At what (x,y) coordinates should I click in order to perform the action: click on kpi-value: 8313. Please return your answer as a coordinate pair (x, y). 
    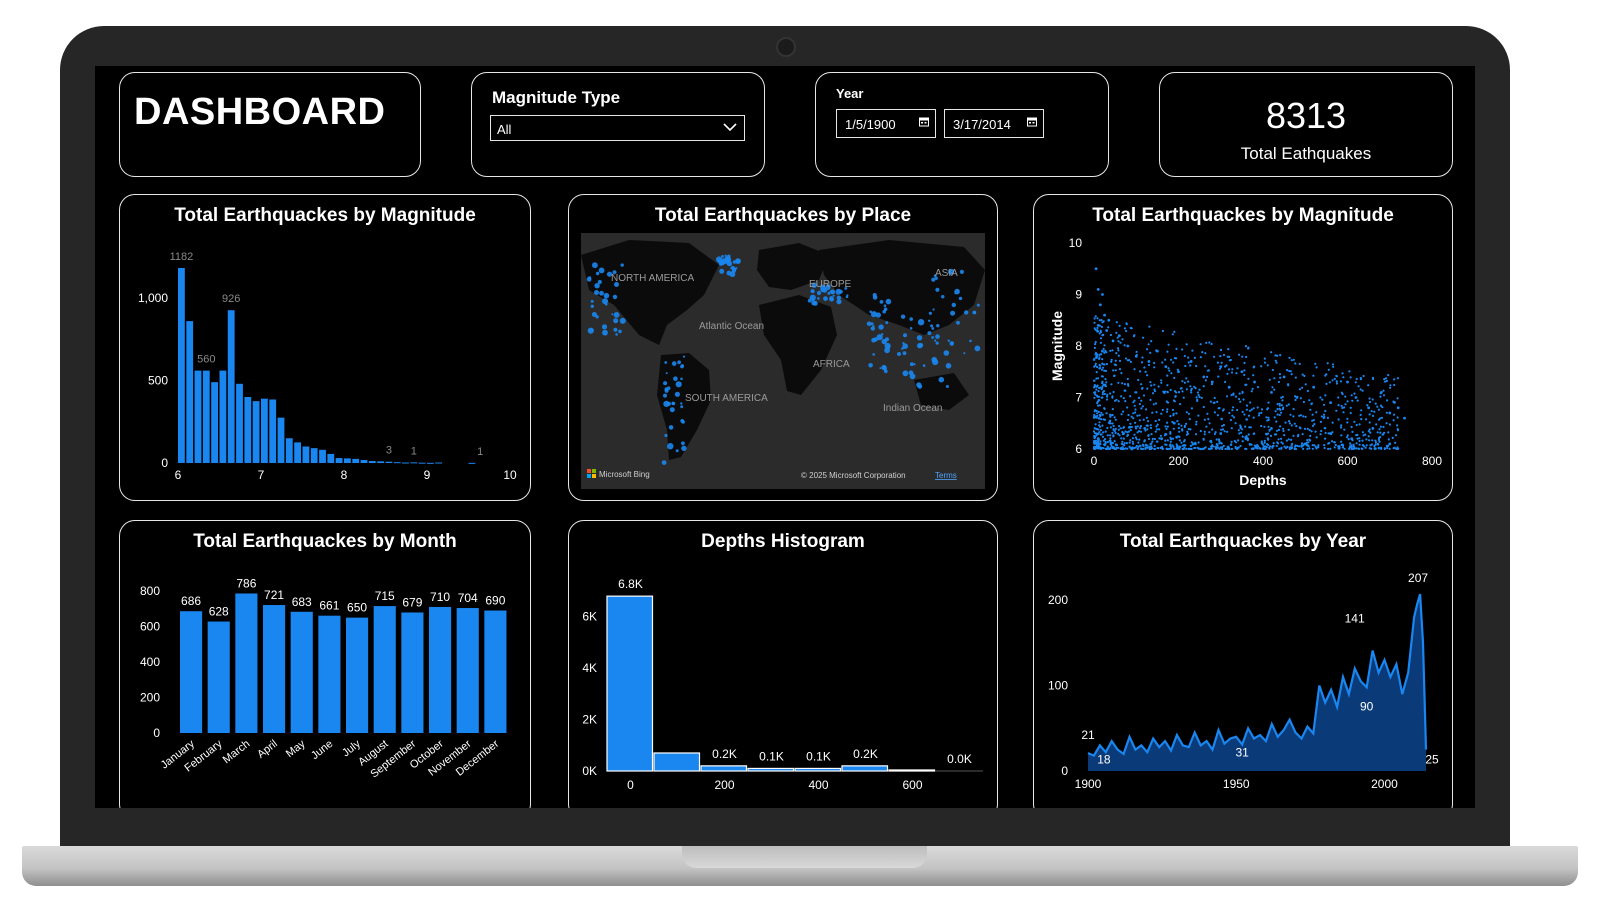
    Looking at the image, I should click on (1306, 115).